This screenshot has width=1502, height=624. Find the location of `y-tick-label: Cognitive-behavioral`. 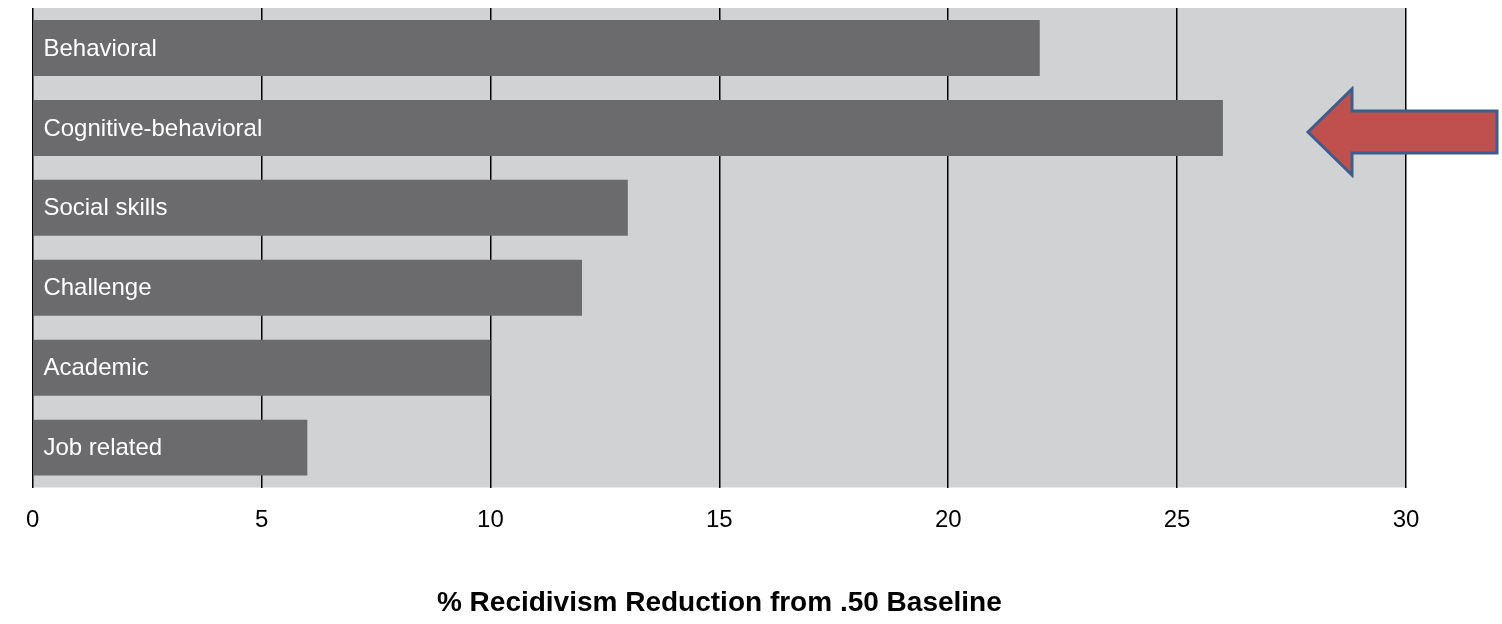

y-tick-label: Cognitive-behavioral is located at coordinates (153, 127).